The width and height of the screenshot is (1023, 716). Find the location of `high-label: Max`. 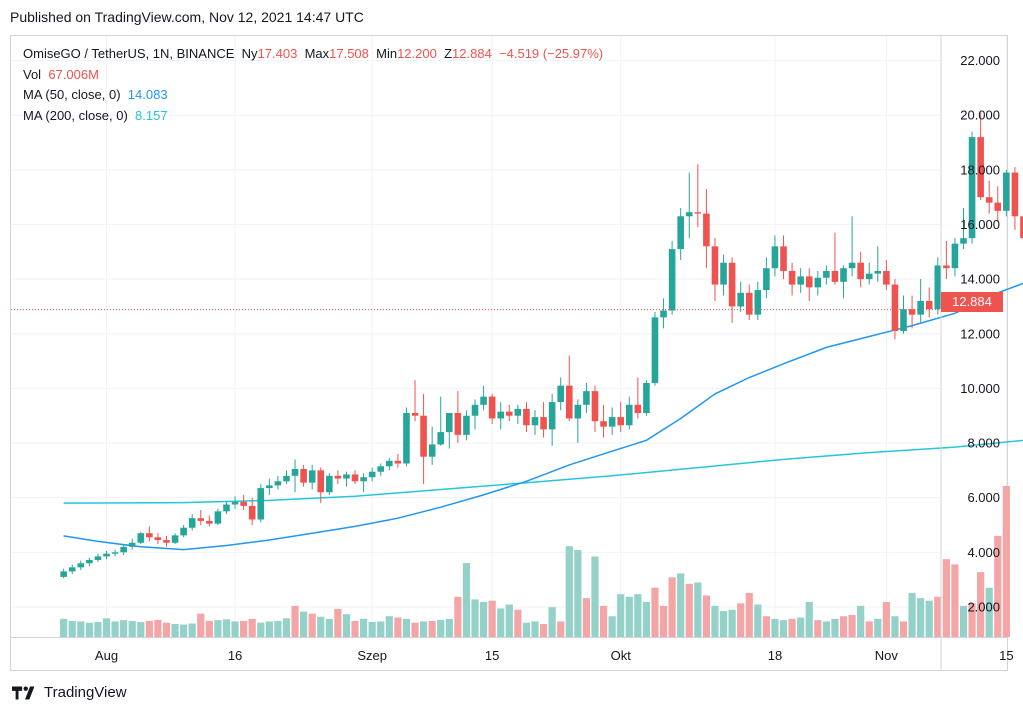

high-label: Max is located at coordinates (317, 53).